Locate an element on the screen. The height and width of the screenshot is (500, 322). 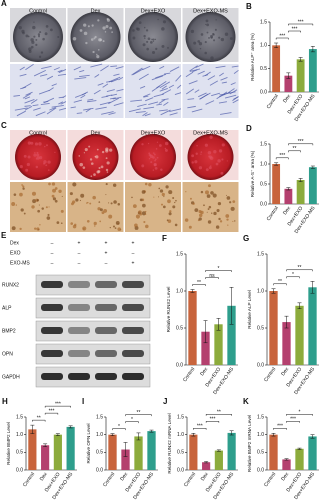
panel-letter: A is located at coordinates (4, 4).